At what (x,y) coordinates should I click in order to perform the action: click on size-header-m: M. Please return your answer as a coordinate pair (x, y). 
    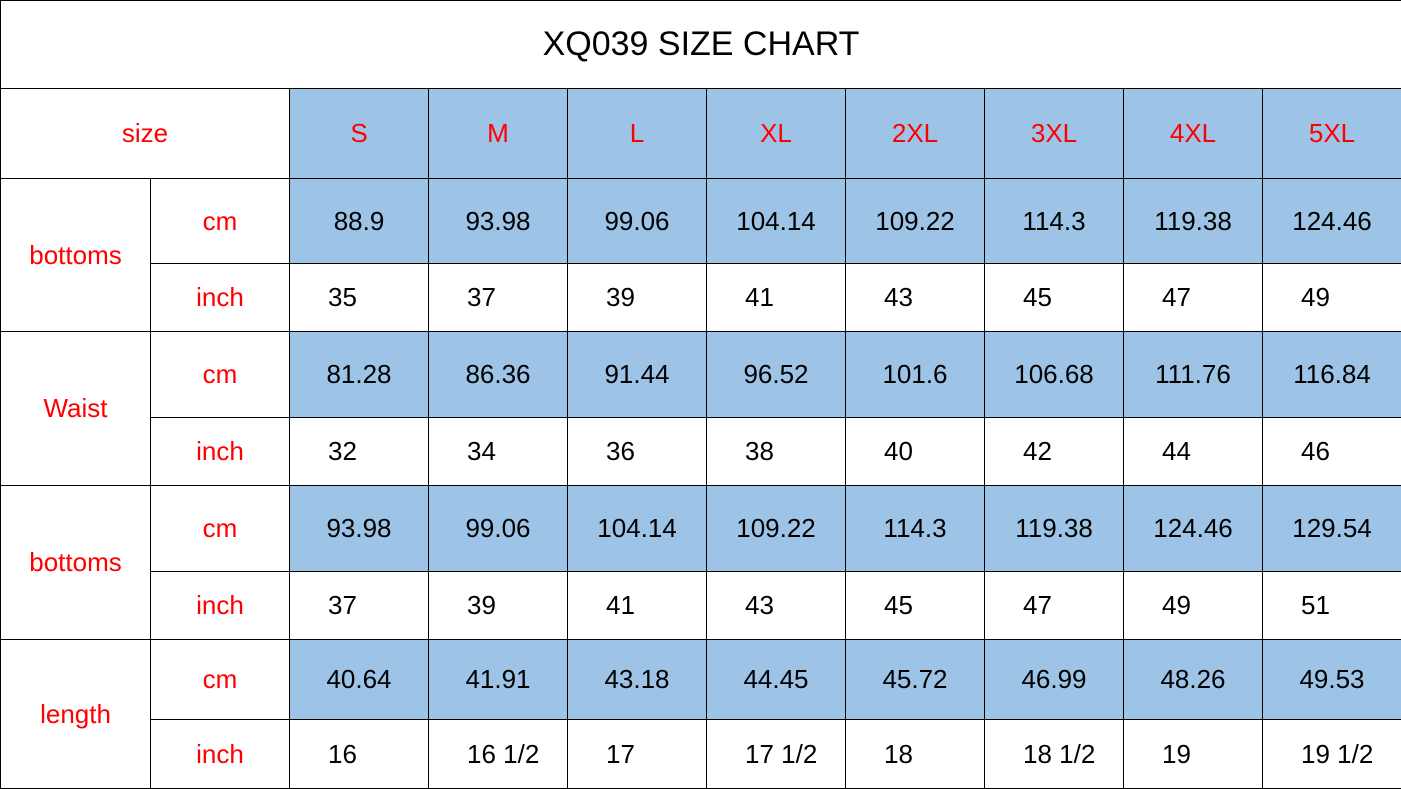
    Looking at the image, I should click on (498, 134).